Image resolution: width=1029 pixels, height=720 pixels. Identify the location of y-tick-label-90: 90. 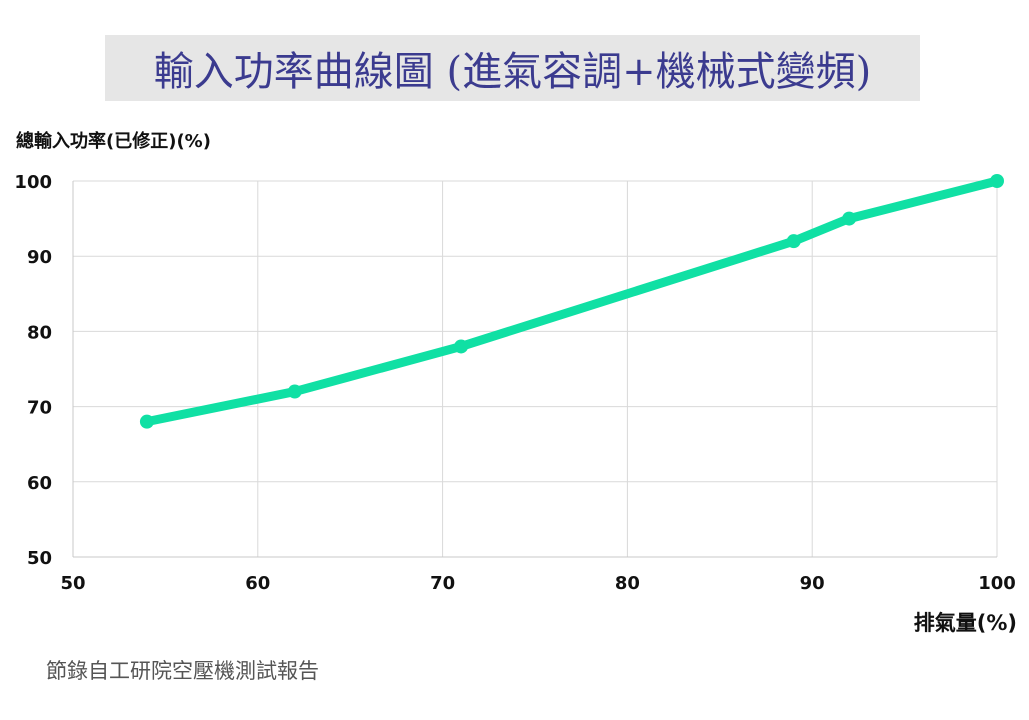
(39, 257).